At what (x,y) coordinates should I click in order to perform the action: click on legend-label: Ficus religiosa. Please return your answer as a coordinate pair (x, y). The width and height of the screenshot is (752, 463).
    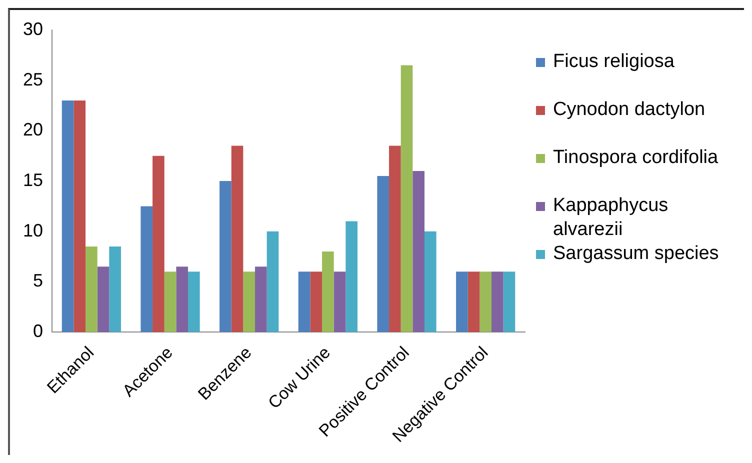
    Looking at the image, I should click on (614, 62).